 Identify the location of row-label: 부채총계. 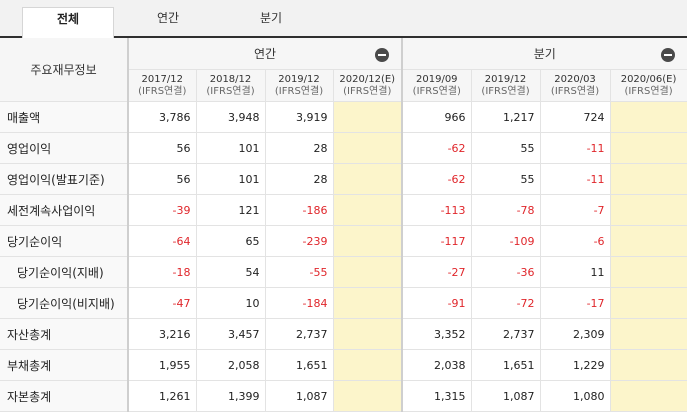
(64, 365).